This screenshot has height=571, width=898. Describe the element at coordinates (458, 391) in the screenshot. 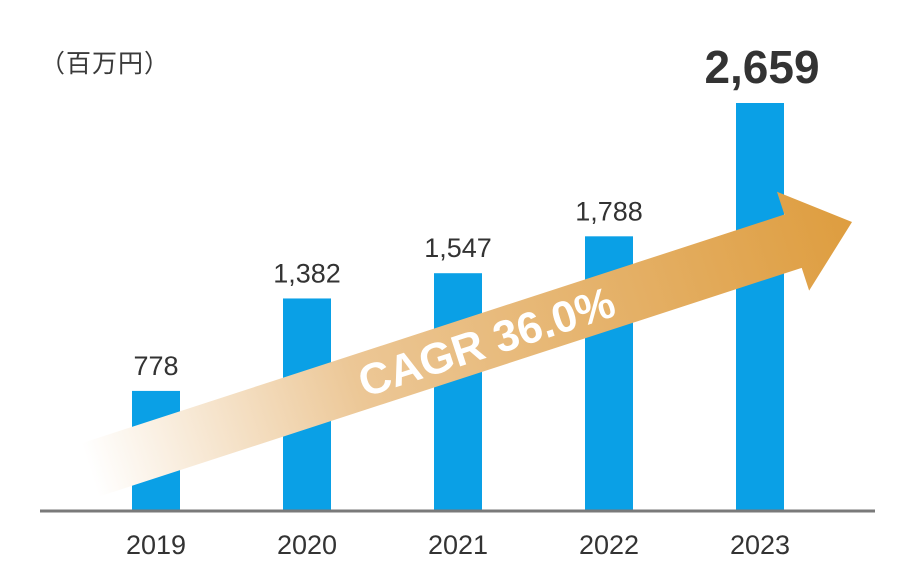

I see `bar-2021` at that location.